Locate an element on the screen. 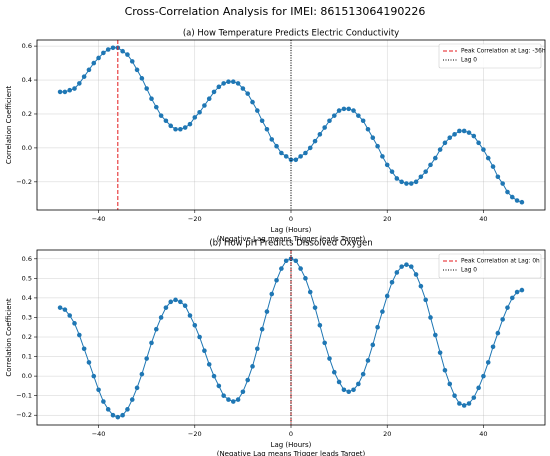 The width and height of the screenshot is (550, 456). legend-label: Lag 0 is located at coordinates (469, 271).